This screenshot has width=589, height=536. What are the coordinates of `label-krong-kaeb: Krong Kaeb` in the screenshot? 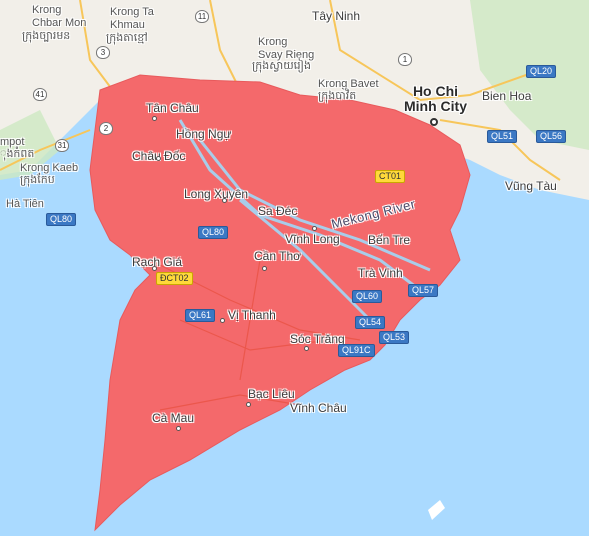 It's located at (49, 168).